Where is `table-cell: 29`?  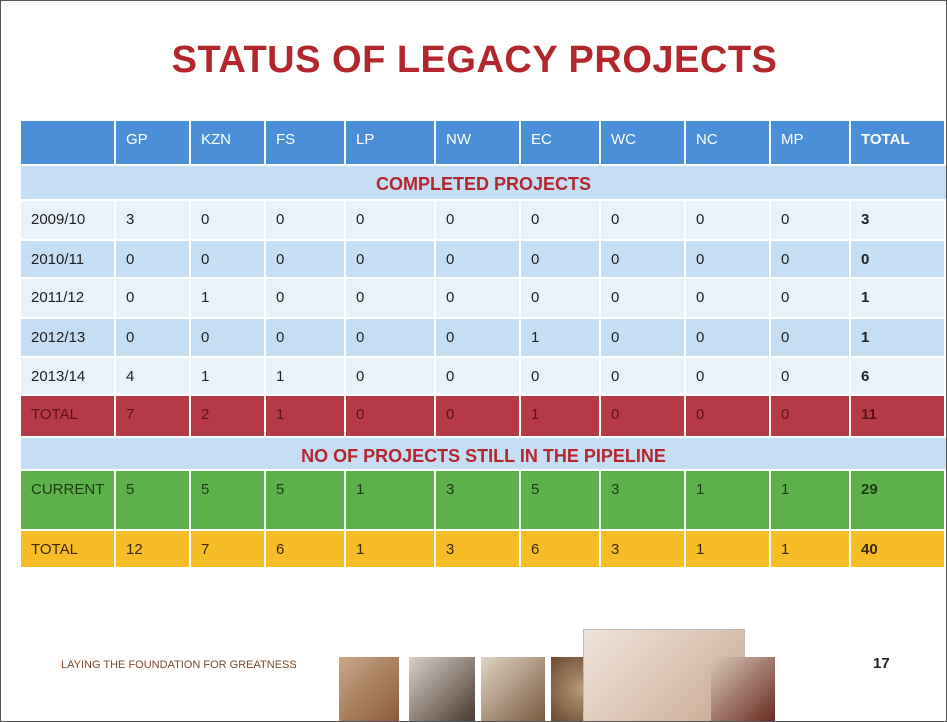 table-cell: 29 is located at coordinates (898, 501).